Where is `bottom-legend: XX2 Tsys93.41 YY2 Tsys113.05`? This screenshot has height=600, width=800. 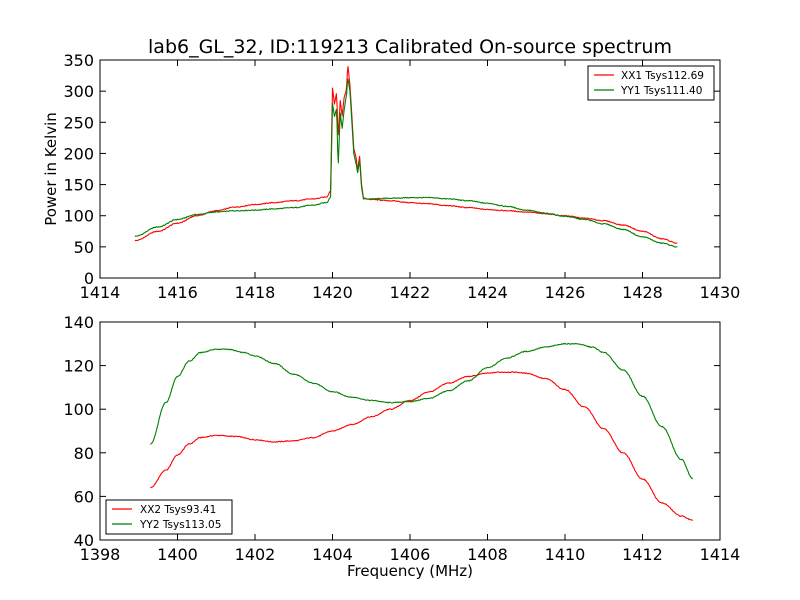 bottom-legend: XX2 Tsys93.41 YY2 Tsys113.05 is located at coordinates (169, 517).